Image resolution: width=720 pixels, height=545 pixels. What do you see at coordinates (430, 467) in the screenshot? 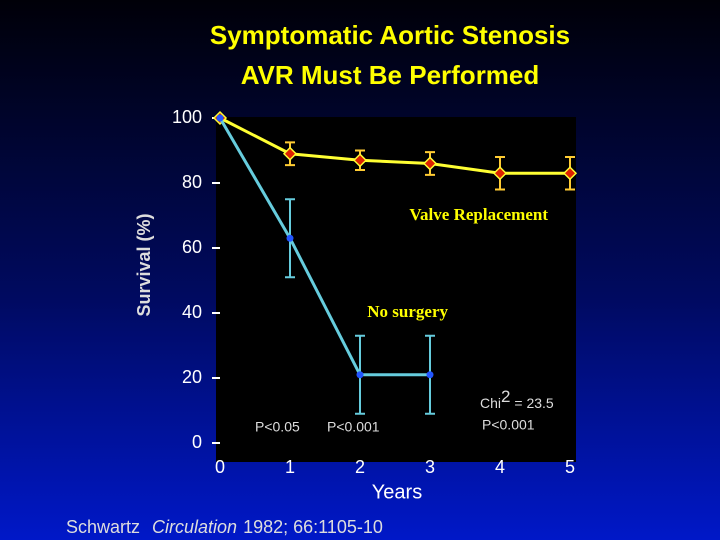
I see `x-tick-label: 3` at bounding box center [430, 467].